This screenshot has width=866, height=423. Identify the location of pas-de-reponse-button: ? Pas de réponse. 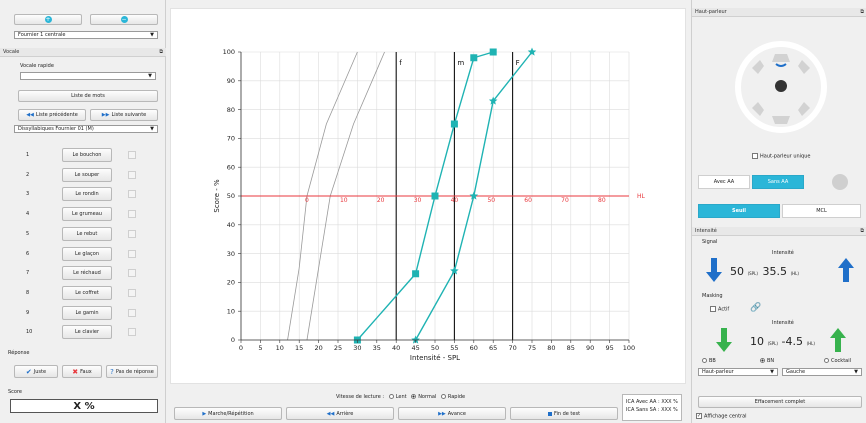
(132, 371).